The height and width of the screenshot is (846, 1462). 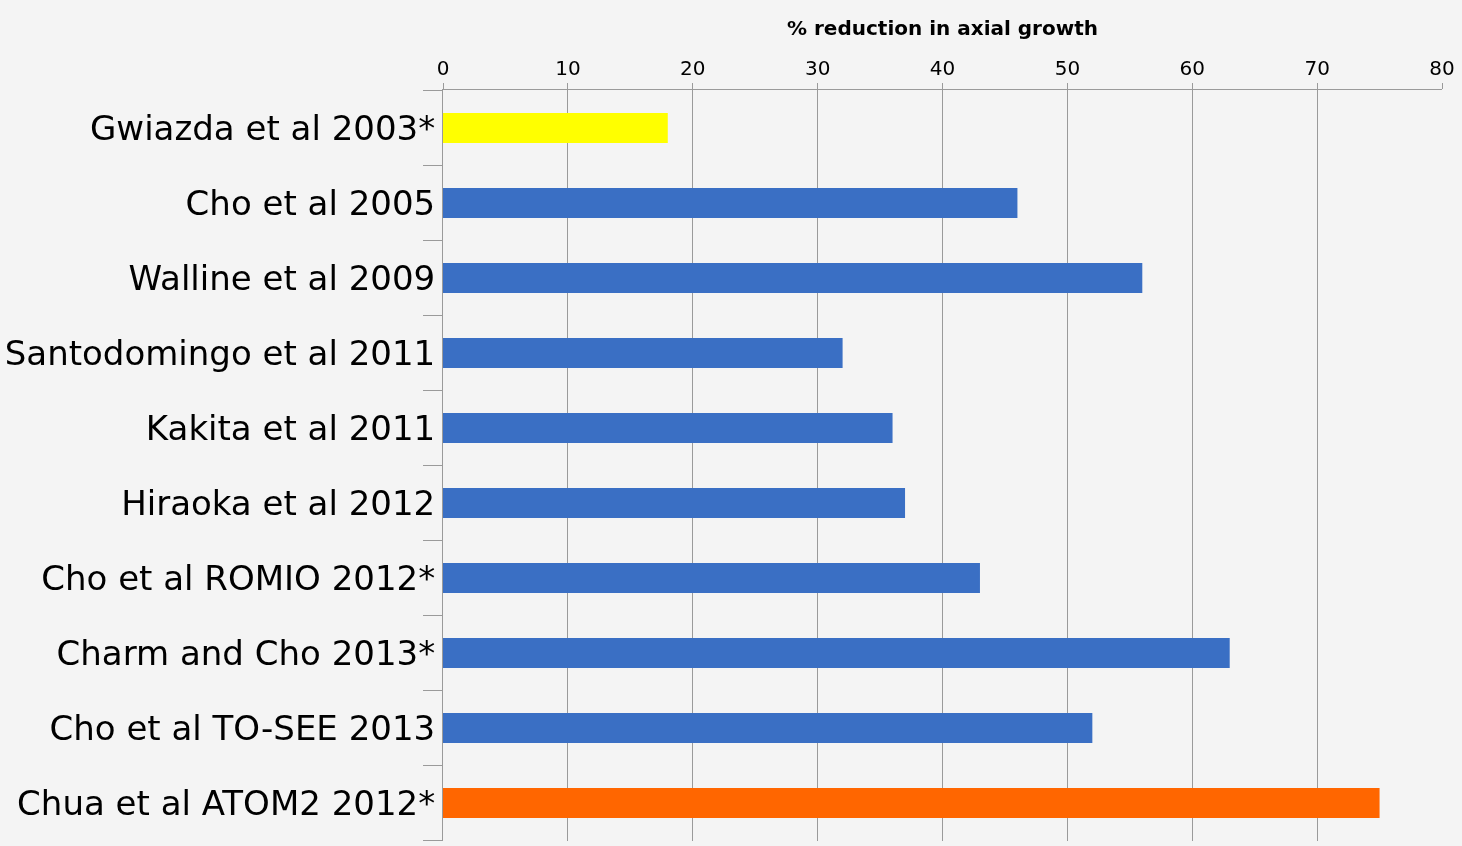 What do you see at coordinates (226, 802) in the screenshot?
I see `y-tick-label: Chua et al ATOM2 2012*` at bounding box center [226, 802].